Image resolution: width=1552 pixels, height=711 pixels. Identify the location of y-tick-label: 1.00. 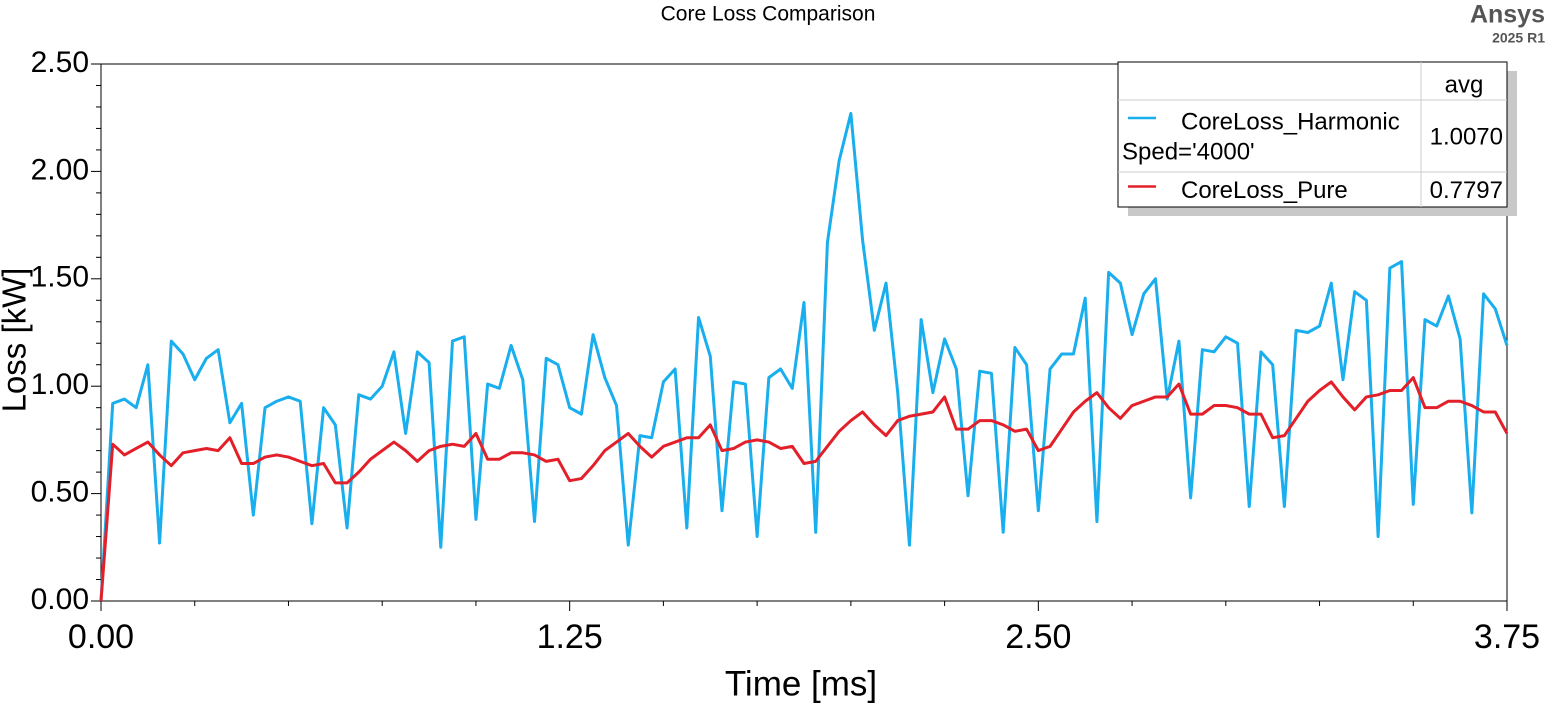
(60, 384).